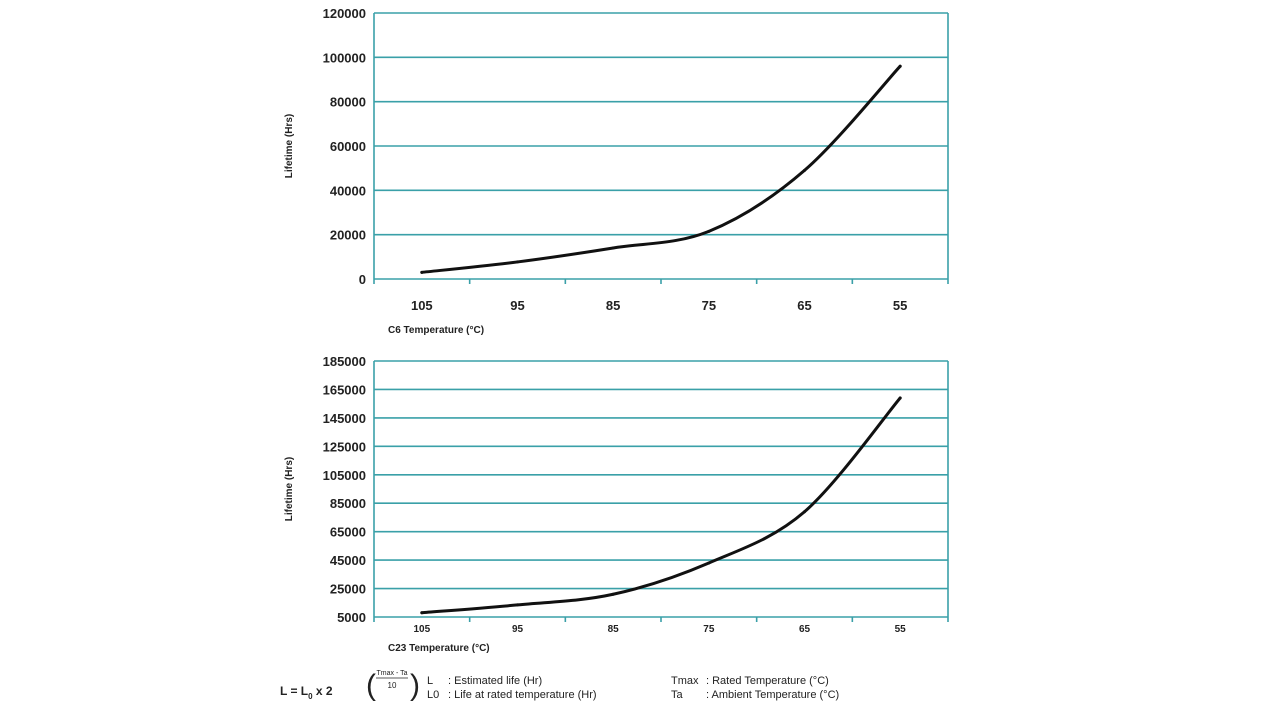 The width and height of the screenshot is (1280, 721). Describe the element at coordinates (430, 681) in the screenshot. I see `legend-symbol: L` at that location.